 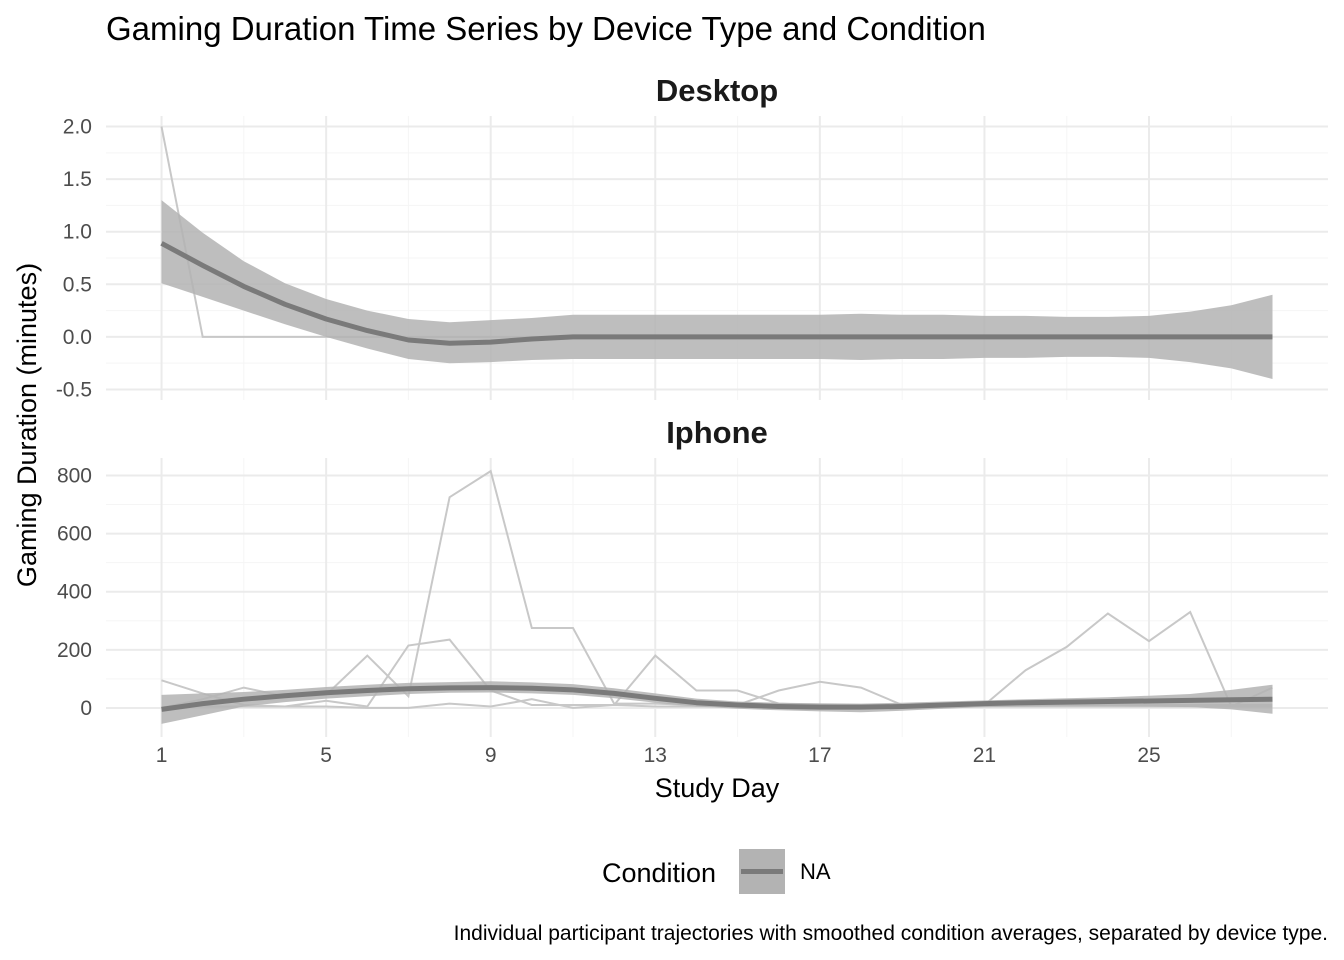 What do you see at coordinates (77, 232) in the screenshot?
I see `y-tick-label: 1.0` at bounding box center [77, 232].